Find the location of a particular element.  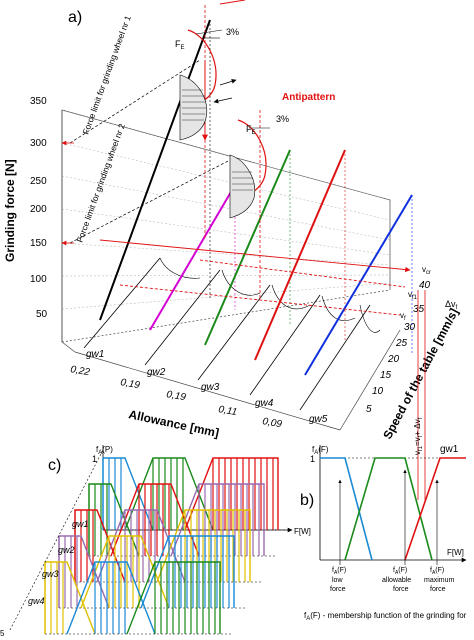

panel-c-corner: 5 is located at coordinates (2, 633).